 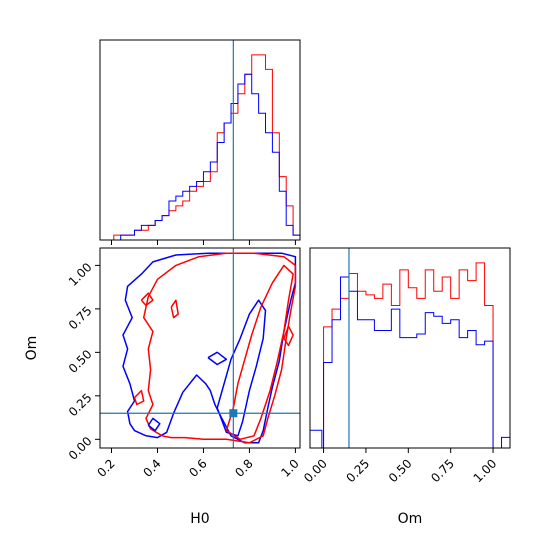 I want to click on y-tick-label: 0.25, so click(x=80, y=405).